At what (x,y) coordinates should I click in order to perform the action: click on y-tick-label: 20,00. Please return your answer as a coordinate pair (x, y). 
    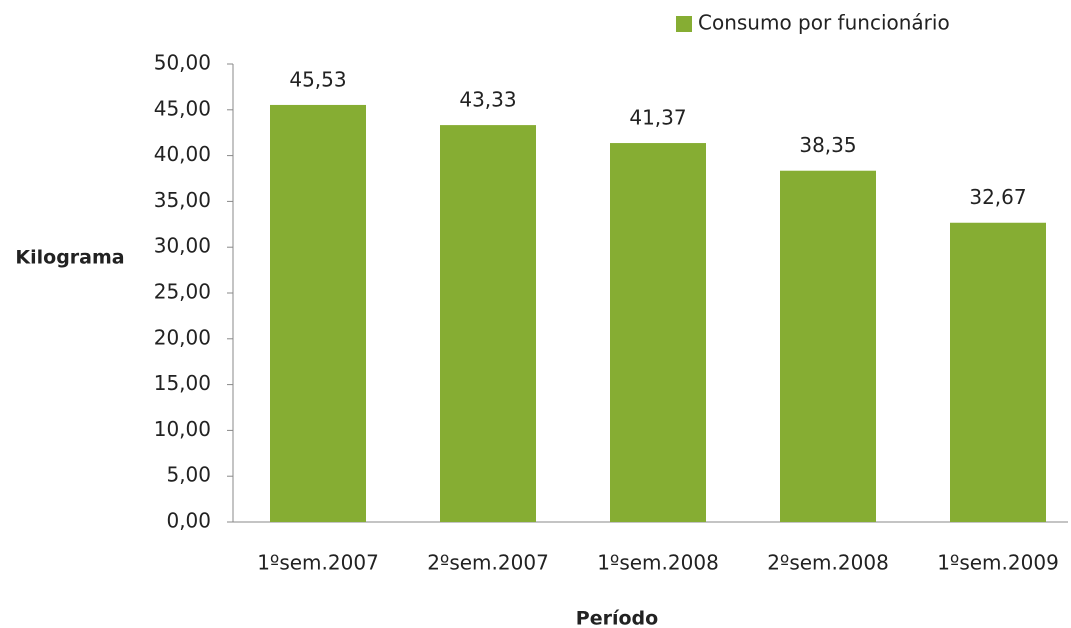
    Looking at the image, I should click on (182, 337).